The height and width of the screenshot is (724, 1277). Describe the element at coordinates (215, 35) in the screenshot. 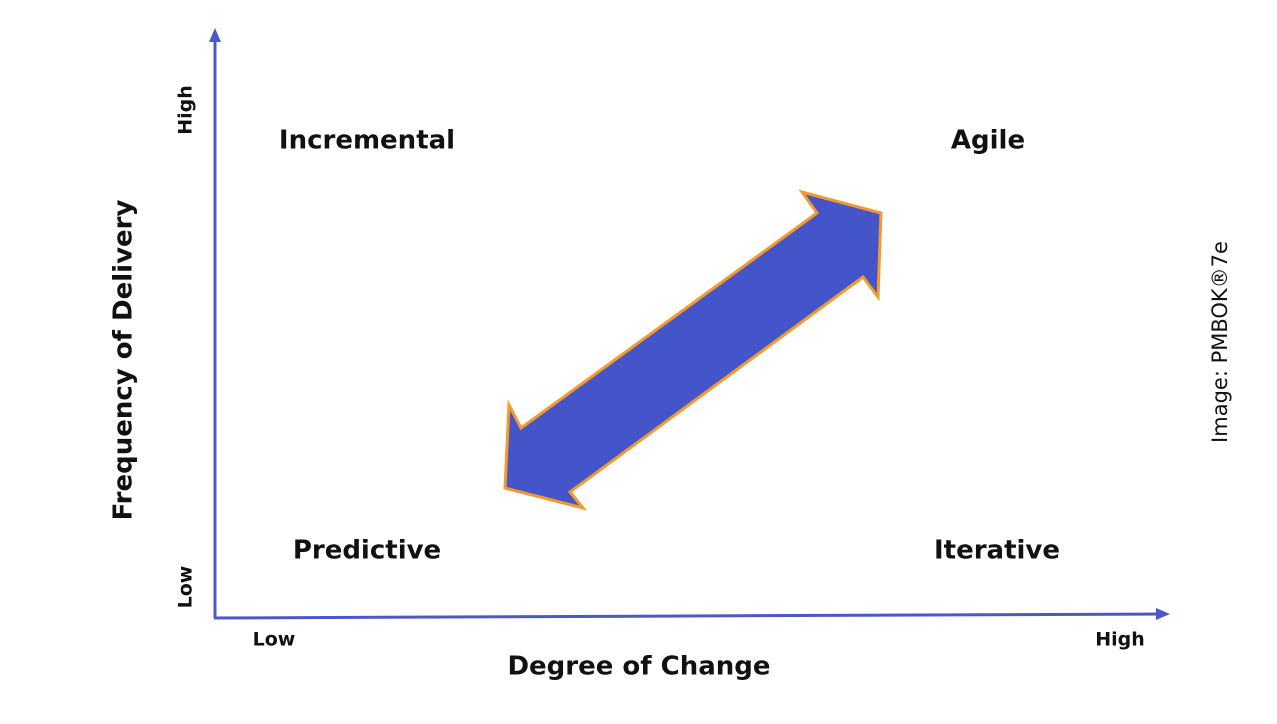

I see `y-axis-arrowhead` at that location.